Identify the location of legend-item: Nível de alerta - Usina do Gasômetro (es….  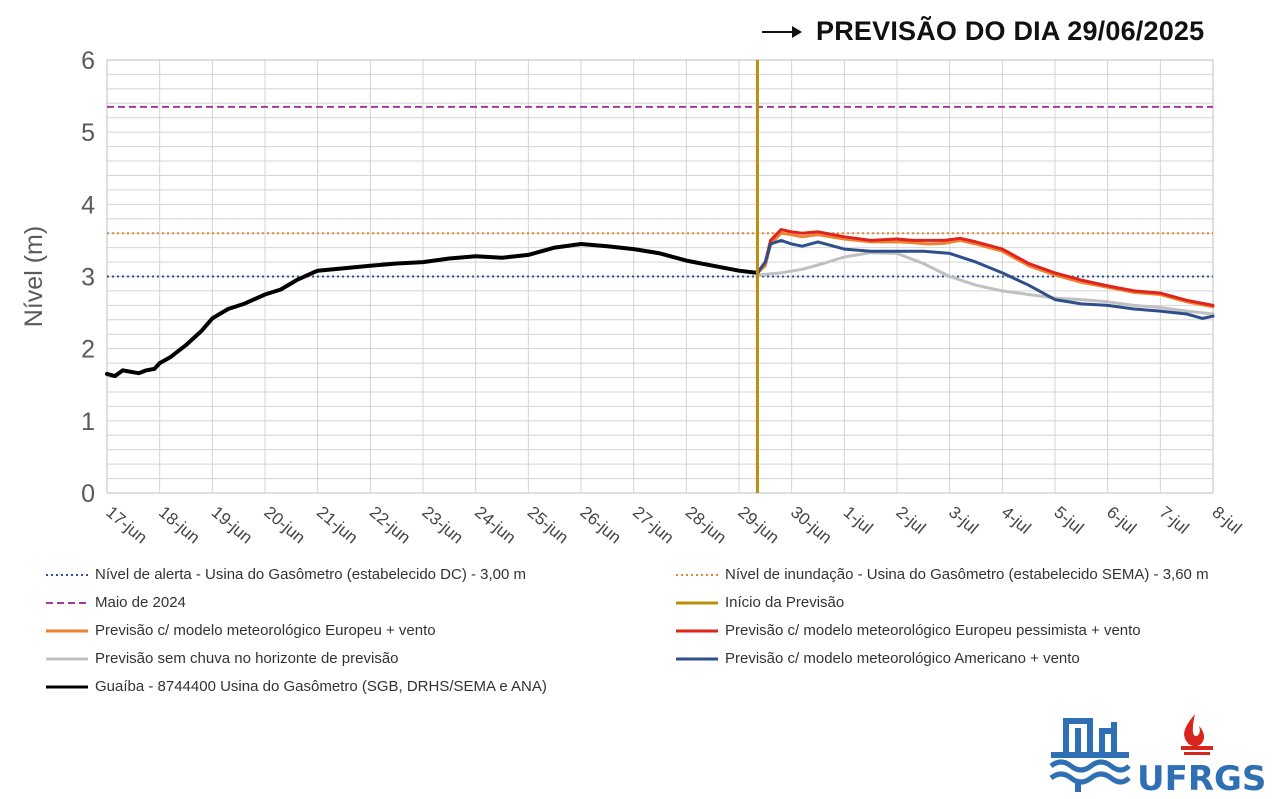
(285, 574).